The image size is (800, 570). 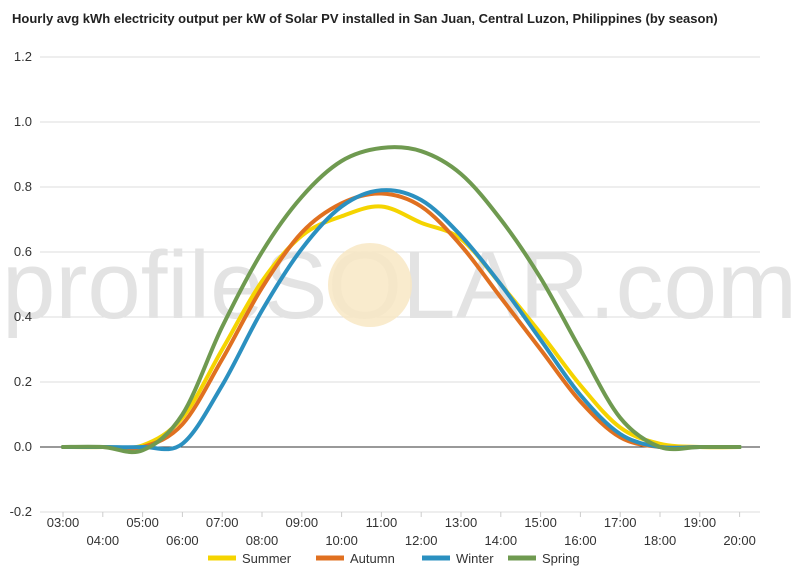 I want to click on legend: Summer Autumn Winter Spring, so click(x=394, y=558).